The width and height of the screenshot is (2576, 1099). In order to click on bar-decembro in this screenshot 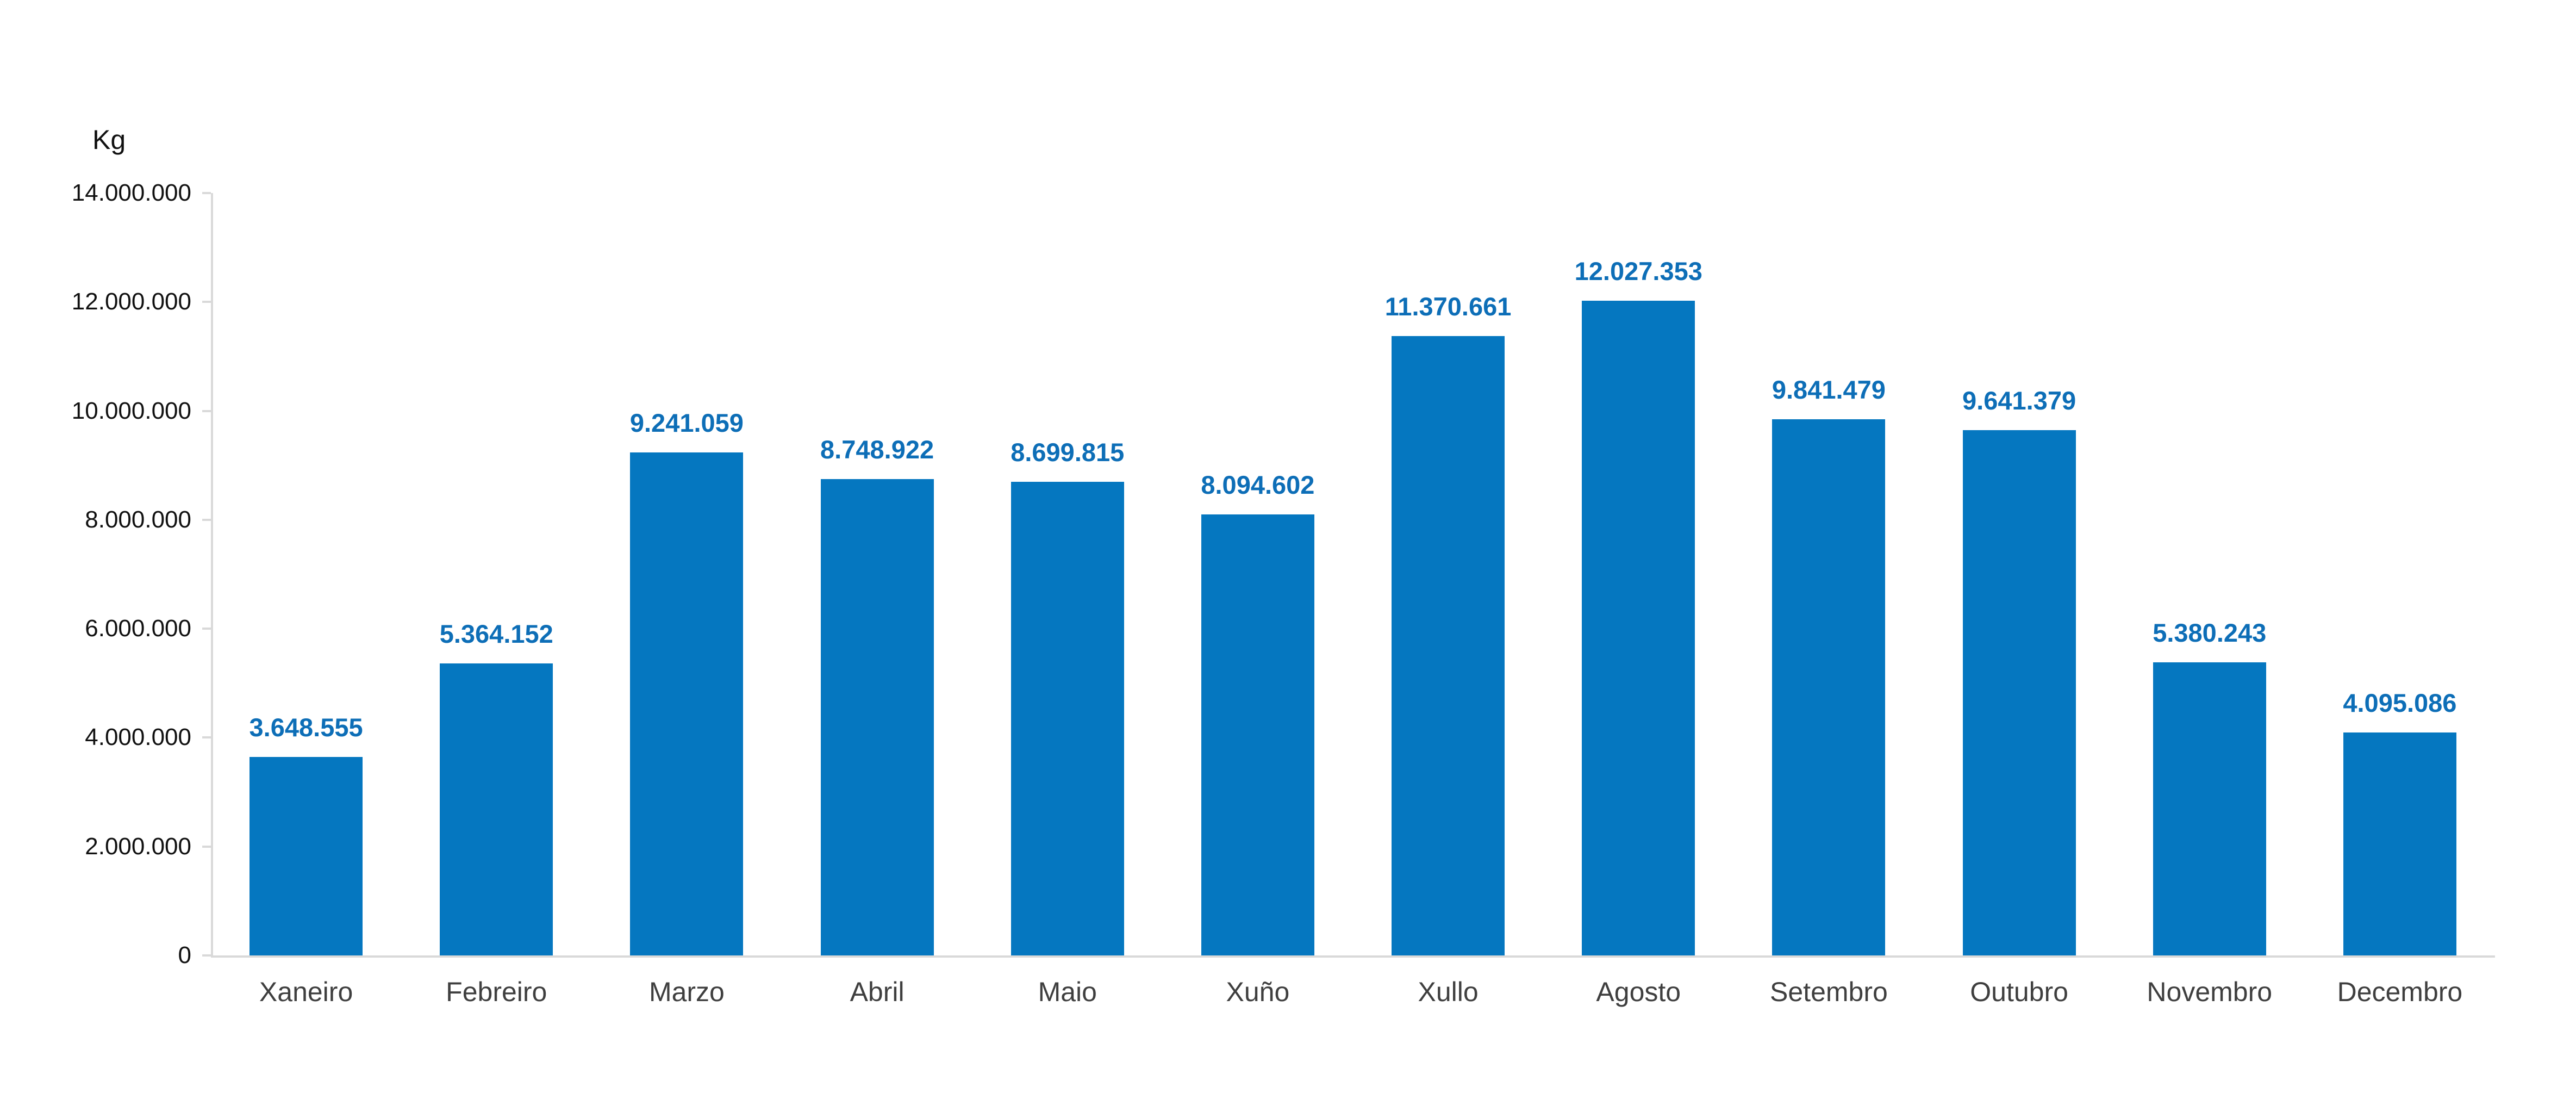, I will do `click(2399, 843)`.